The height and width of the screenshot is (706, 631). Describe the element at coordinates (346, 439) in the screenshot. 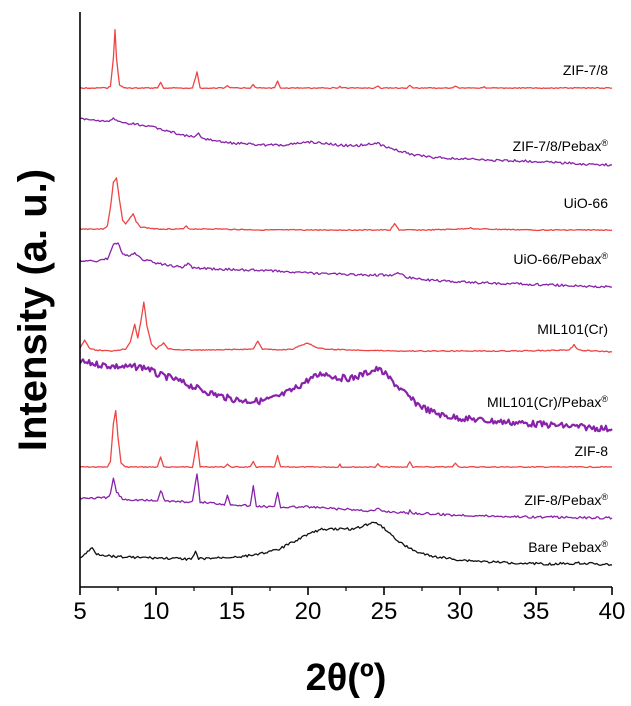

I see `trace-zif8` at that location.